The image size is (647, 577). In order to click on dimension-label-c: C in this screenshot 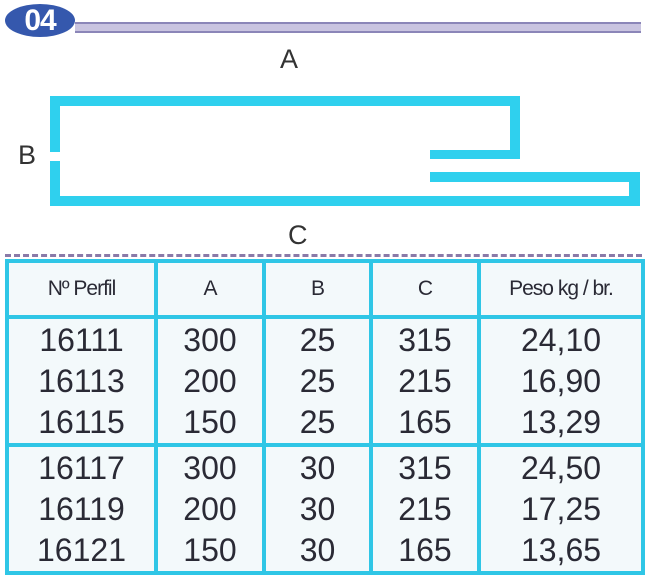, I will do `click(298, 235)`.